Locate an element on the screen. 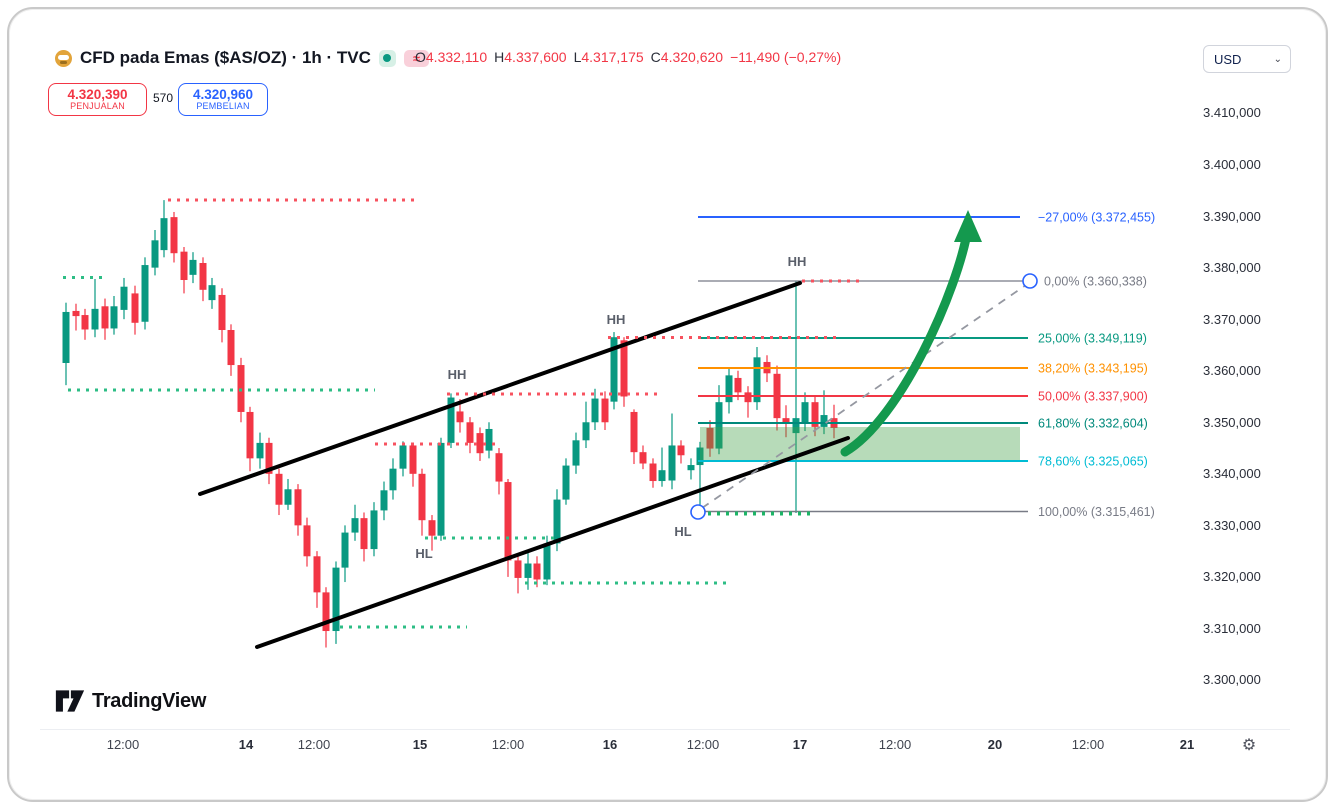 The image size is (1335, 809). price-axis-label: 3.310,000 is located at coordinates (1232, 628).